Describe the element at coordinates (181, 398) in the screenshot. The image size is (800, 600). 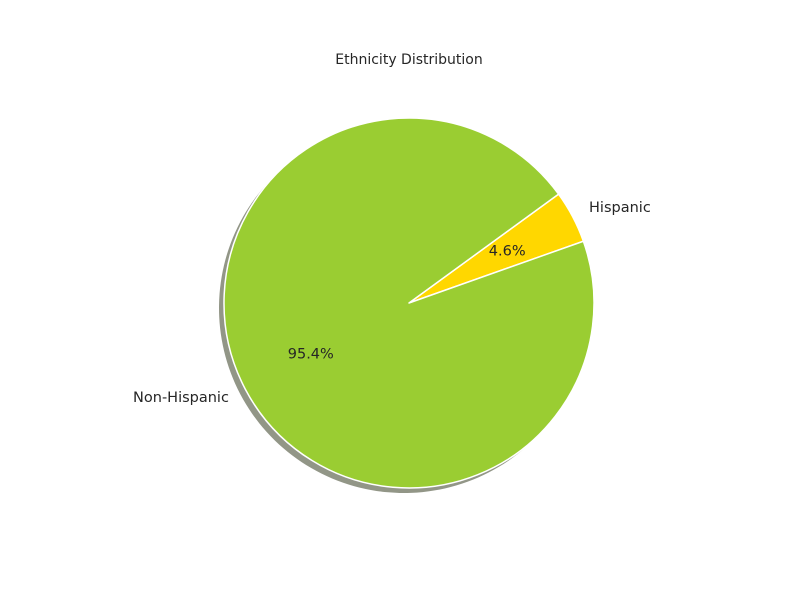
I see `slice-label-non-hispanic: Non-Hispanic` at that location.